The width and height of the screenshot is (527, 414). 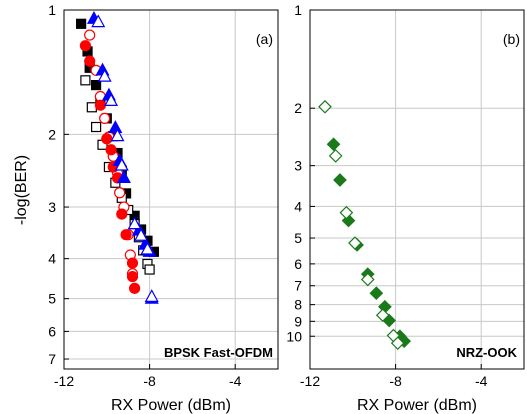 What do you see at coordinates (264, 39) in the screenshot?
I see `panel-label-a: (a)` at bounding box center [264, 39].